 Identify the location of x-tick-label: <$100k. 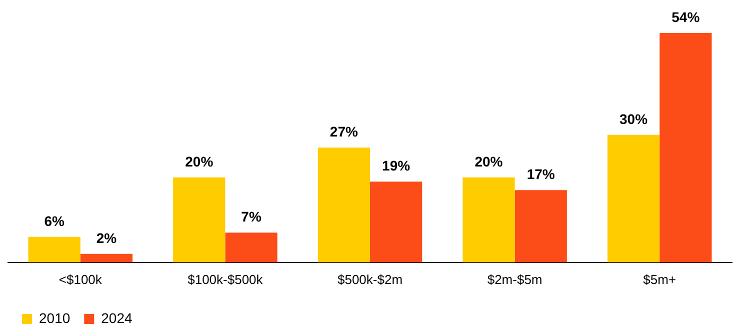
(80, 279).